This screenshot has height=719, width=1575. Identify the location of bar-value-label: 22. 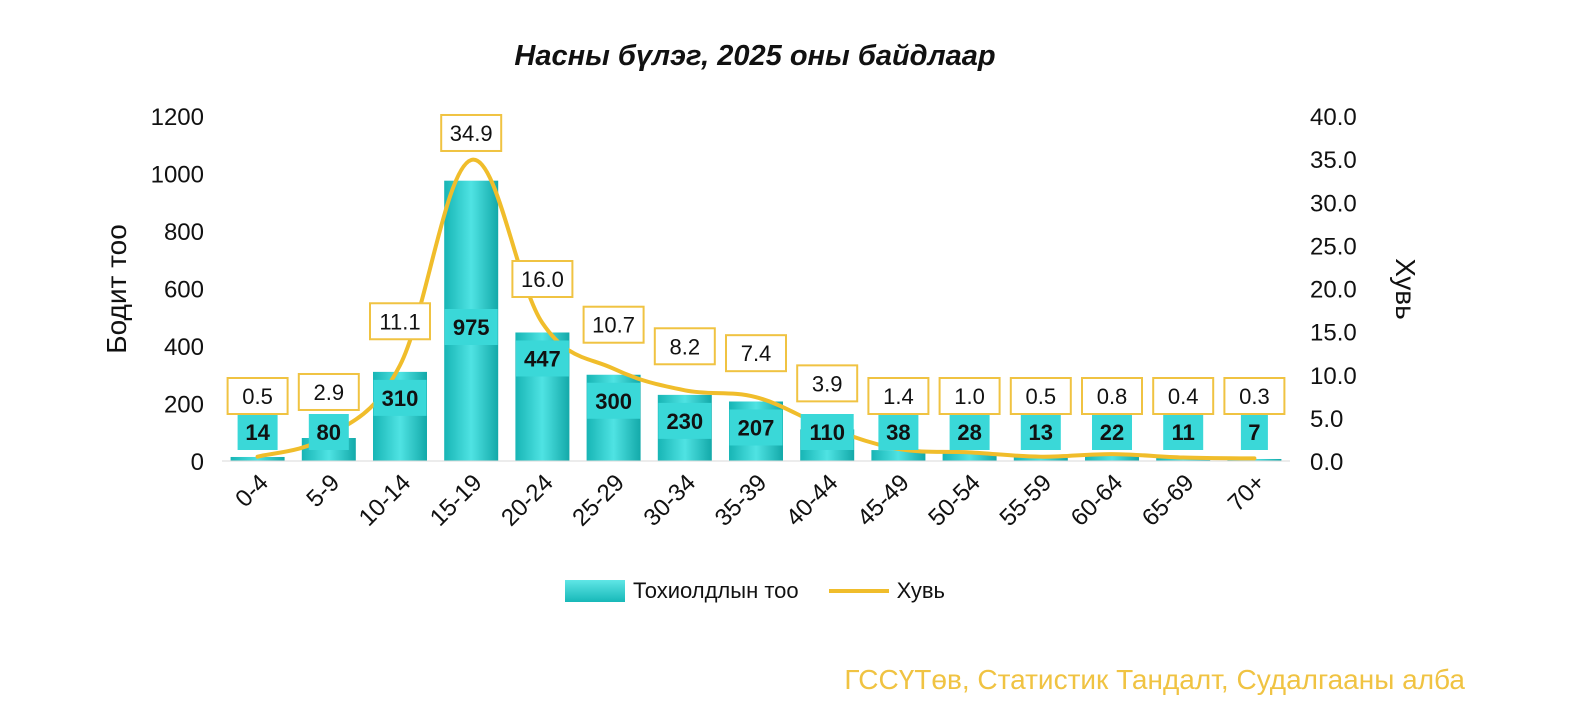
(1112, 432).